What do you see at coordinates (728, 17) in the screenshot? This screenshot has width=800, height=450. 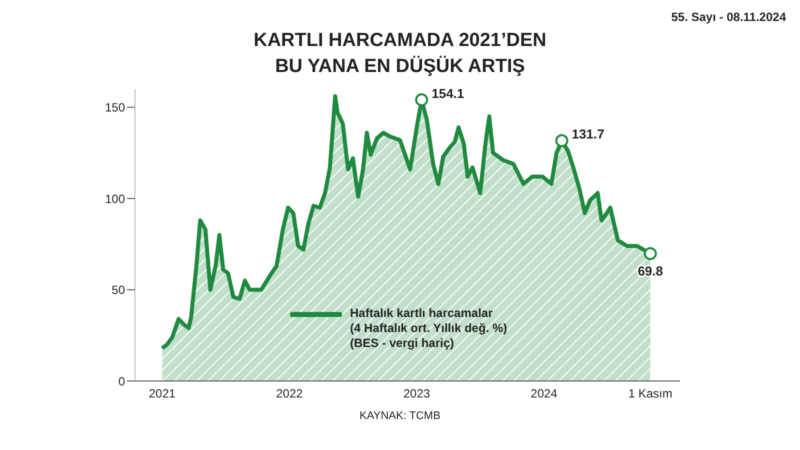 I see `text: 55. Sayı - 08.11.2024` at bounding box center [728, 17].